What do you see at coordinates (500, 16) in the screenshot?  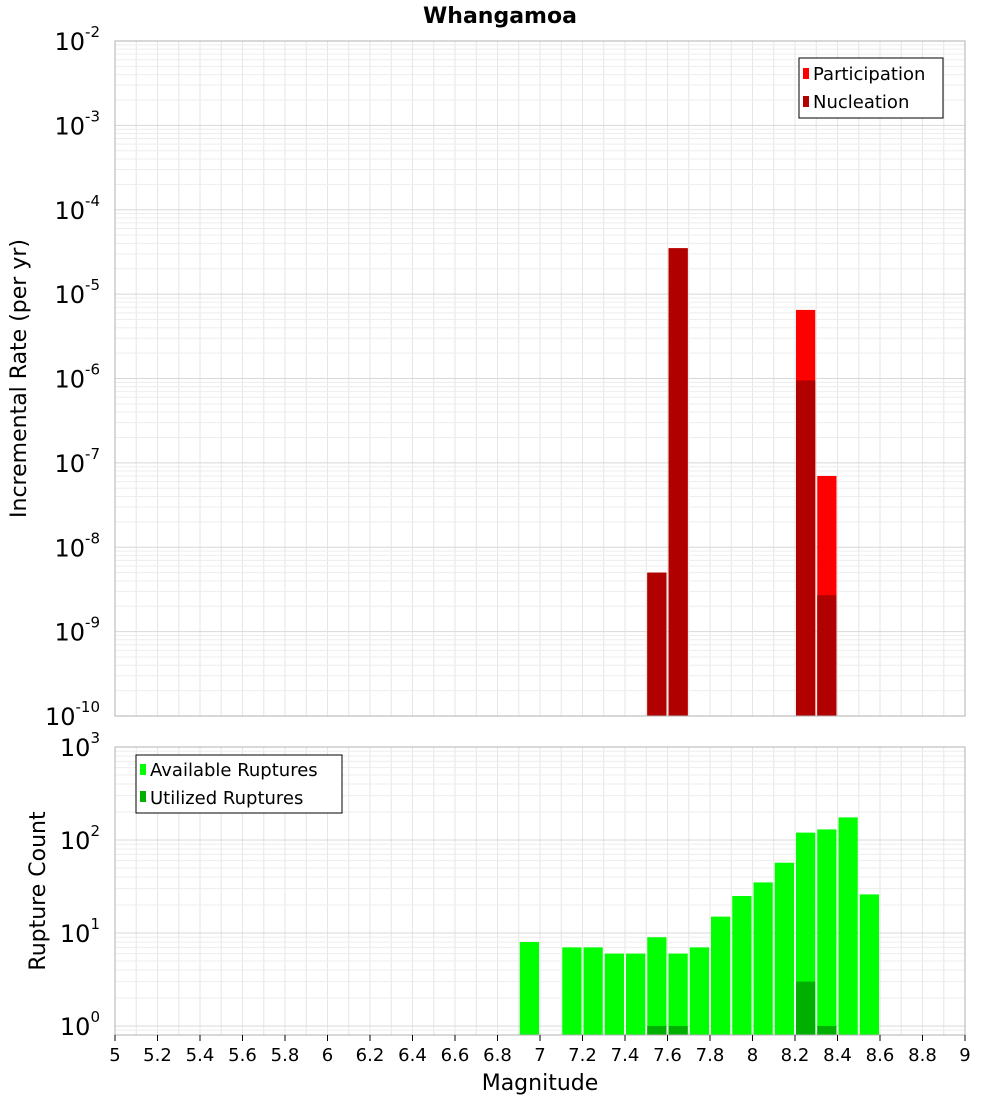 I see `chart-title: Whangamoa` at bounding box center [500, 16].